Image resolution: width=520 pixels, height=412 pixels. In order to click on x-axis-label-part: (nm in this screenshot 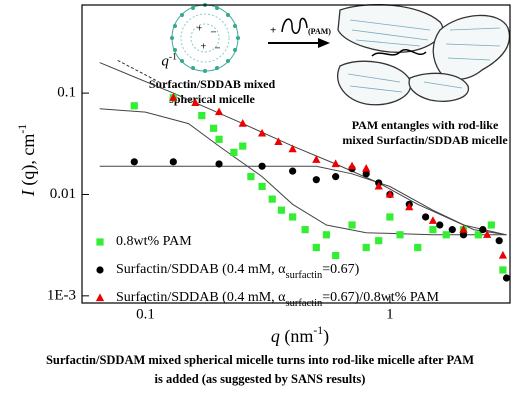, I will do `click(297, 336)`.